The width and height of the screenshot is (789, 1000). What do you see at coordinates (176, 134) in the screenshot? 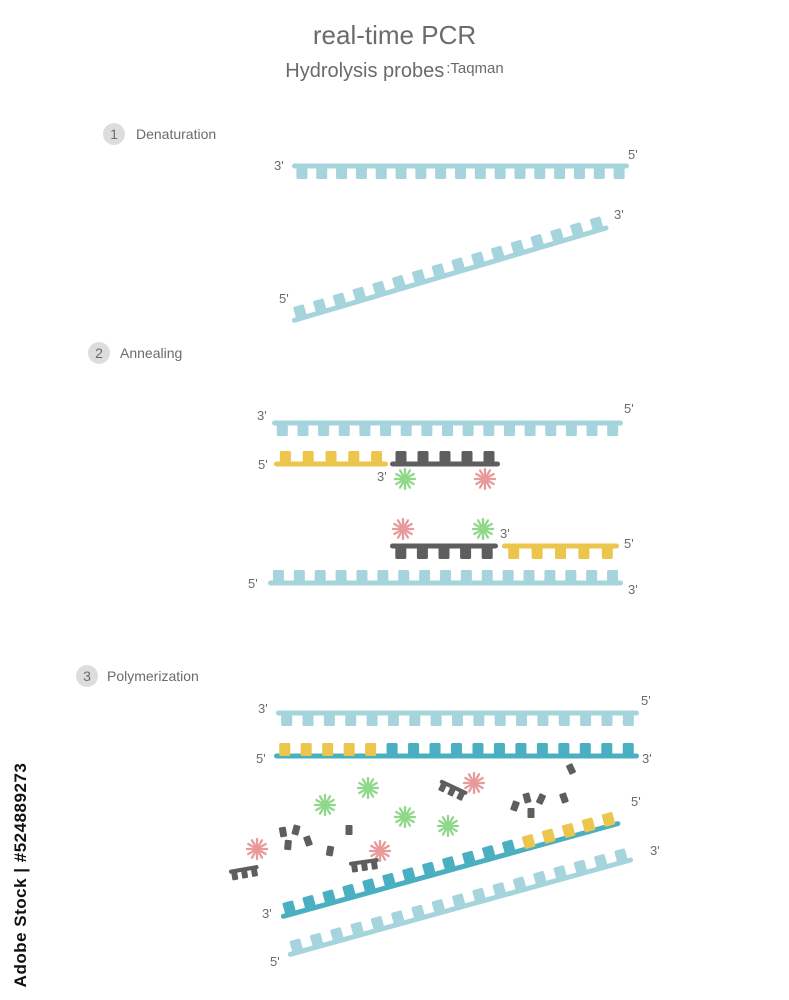
I see `step-label: Denaturation` at bounding box center [176, 134].